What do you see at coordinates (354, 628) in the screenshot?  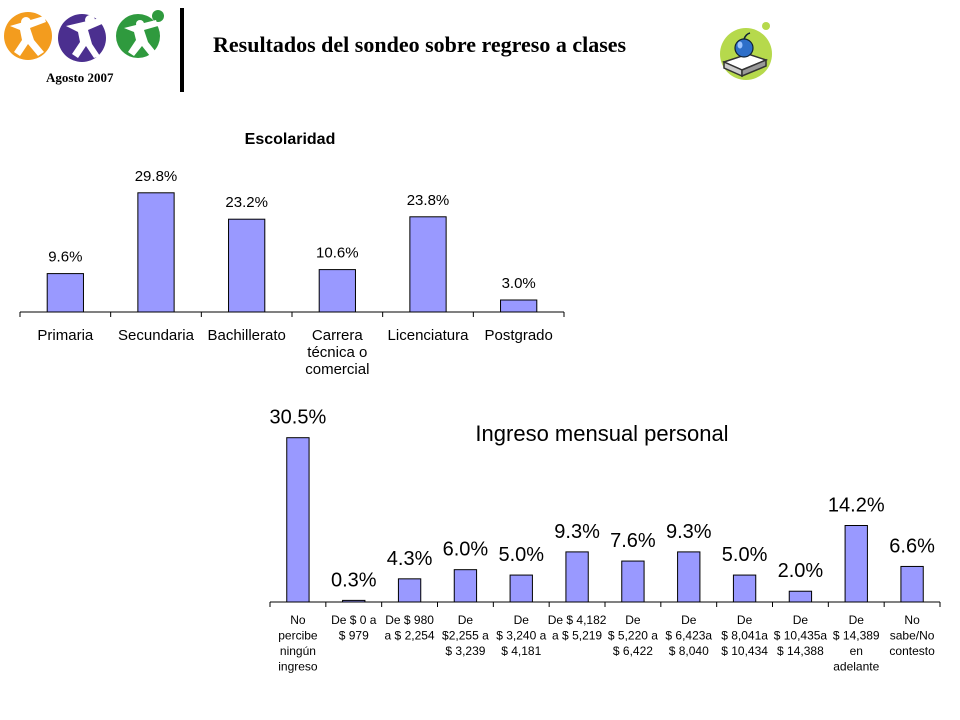 I see `category-label: De $ 0 a $ 979` at bounding box center [354, 628].